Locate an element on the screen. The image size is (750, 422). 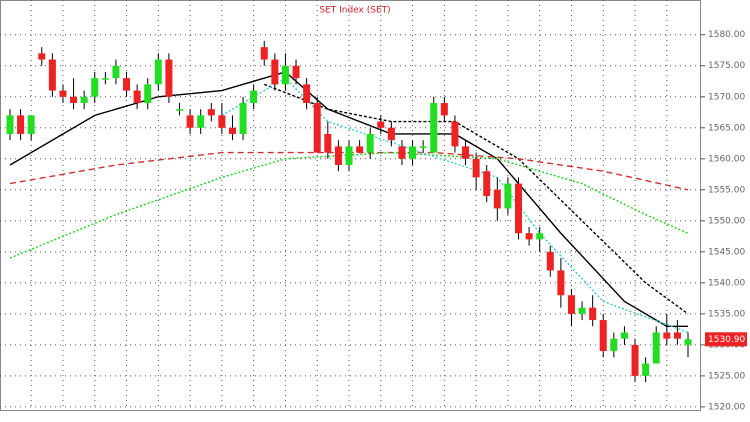
y-tick-label: 1575.00 is located at coordinates (726, 66).